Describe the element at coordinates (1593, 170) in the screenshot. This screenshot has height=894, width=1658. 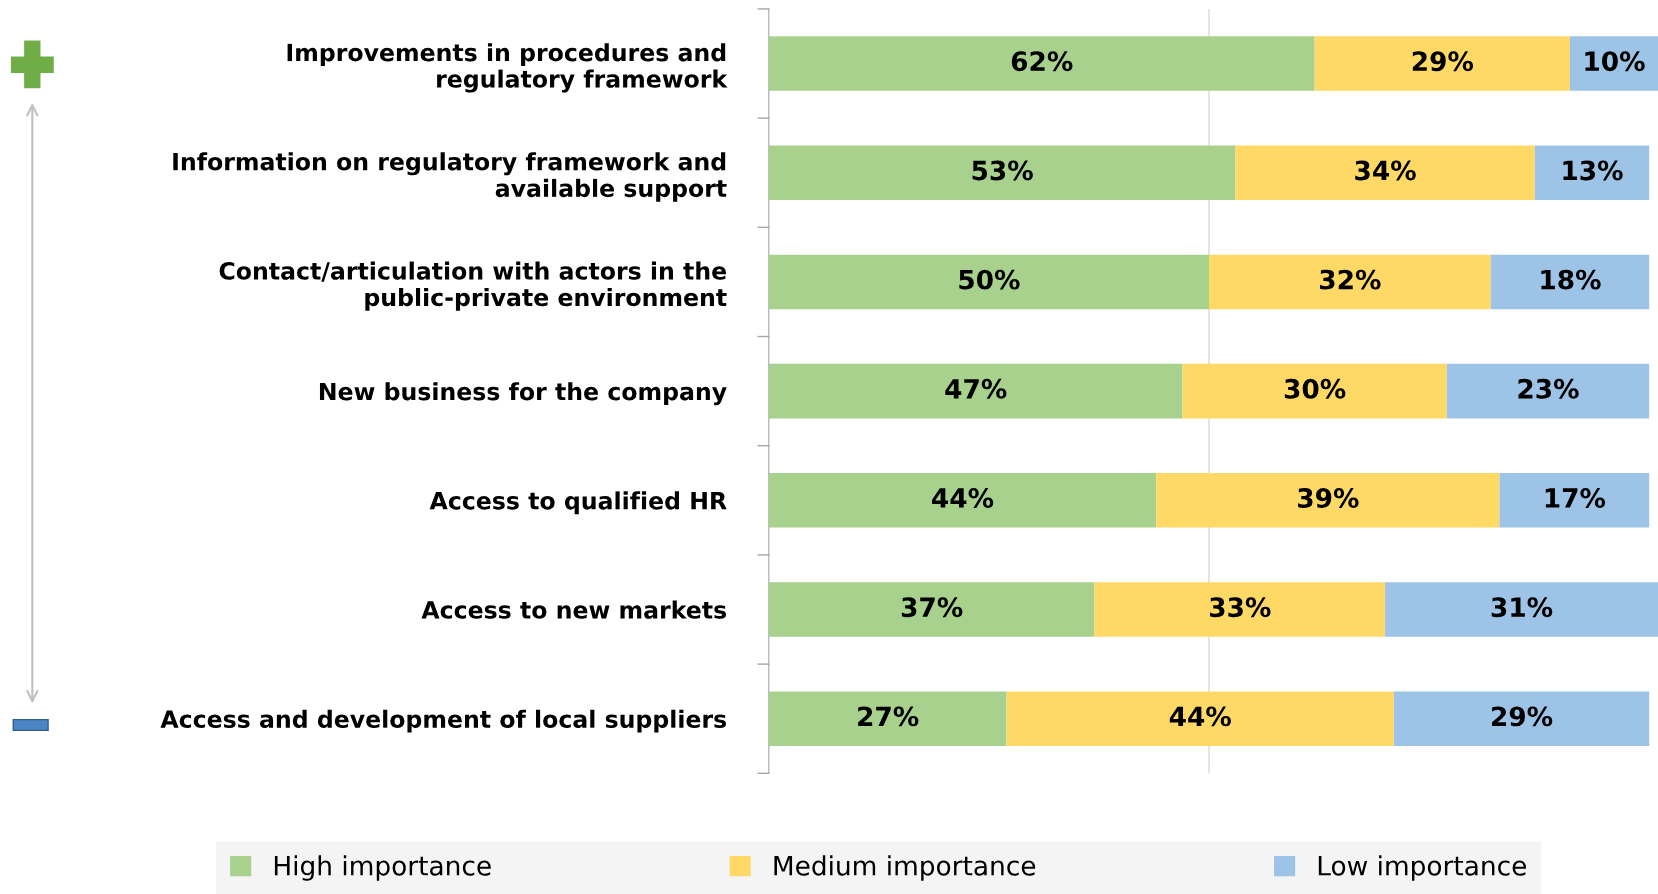
I see `data-label: 13%` at that location.